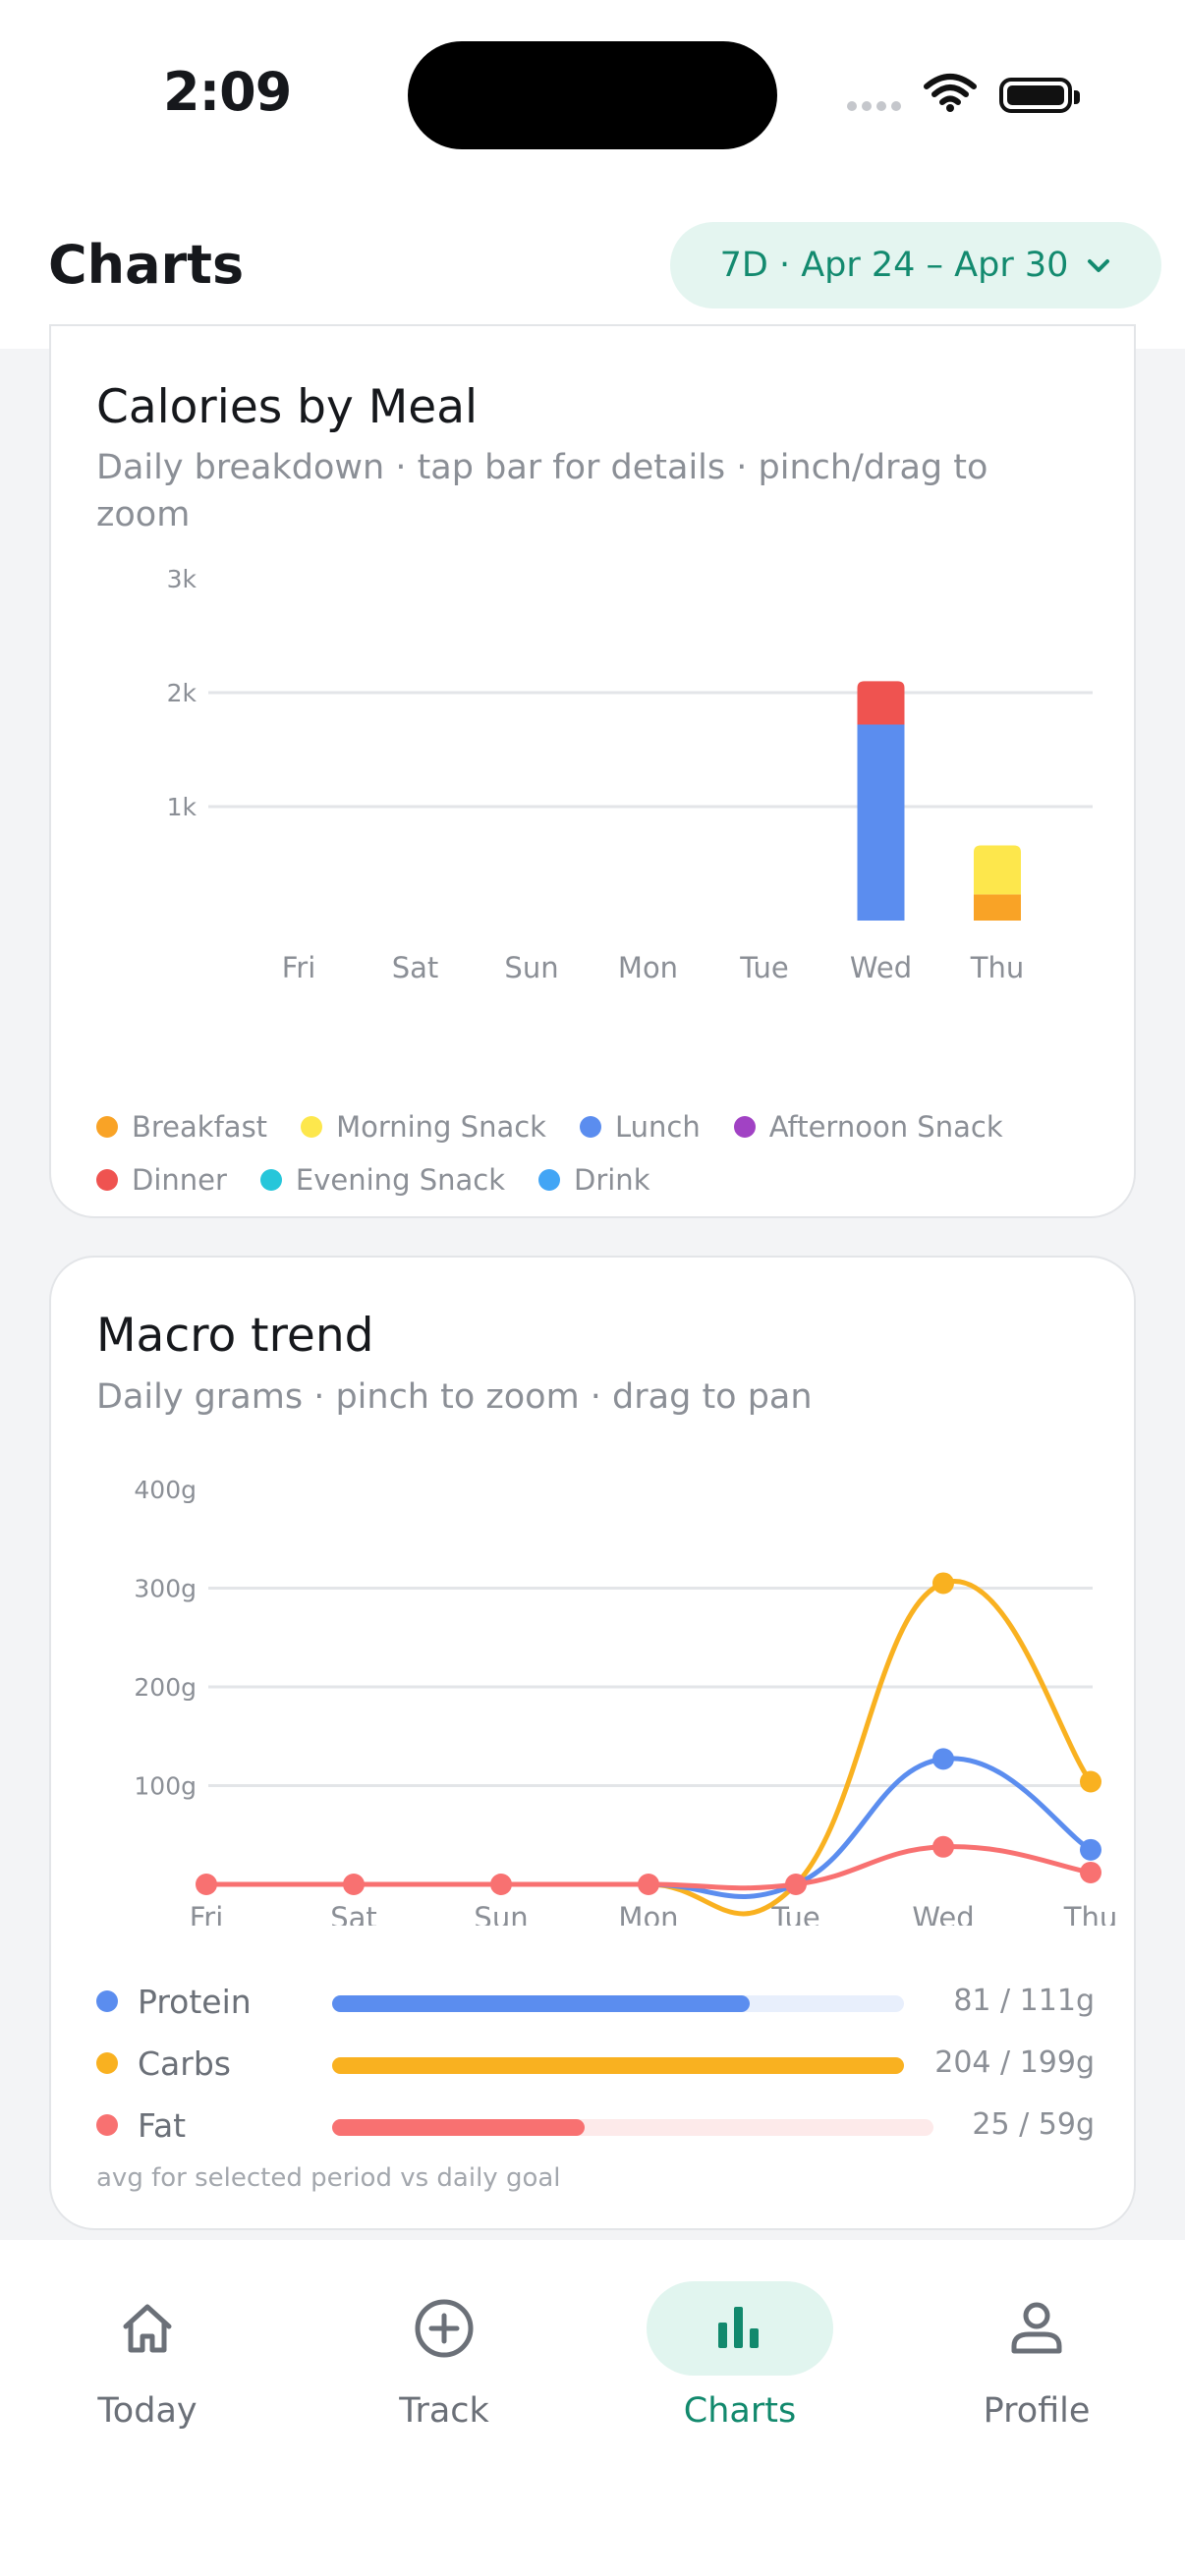 Image resolution: width=1185 pixels, height=2576 pixels. I want to click on wifi-icon, so click(951, 94).